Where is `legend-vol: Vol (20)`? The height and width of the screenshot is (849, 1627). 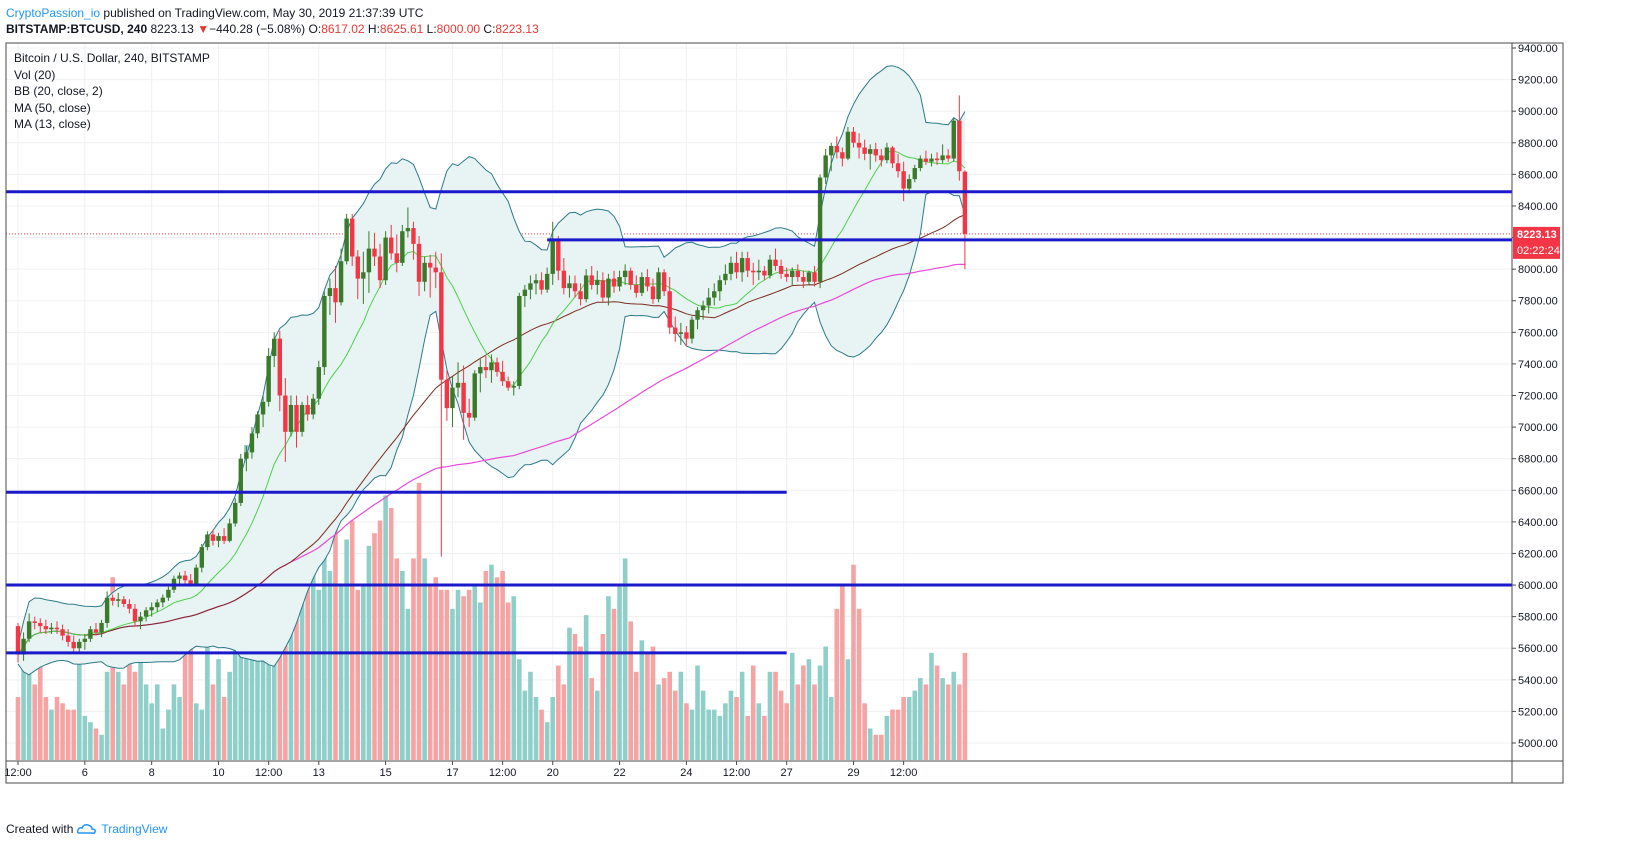
legend-vol: Vol (20) is located at coordinates (34, 75).